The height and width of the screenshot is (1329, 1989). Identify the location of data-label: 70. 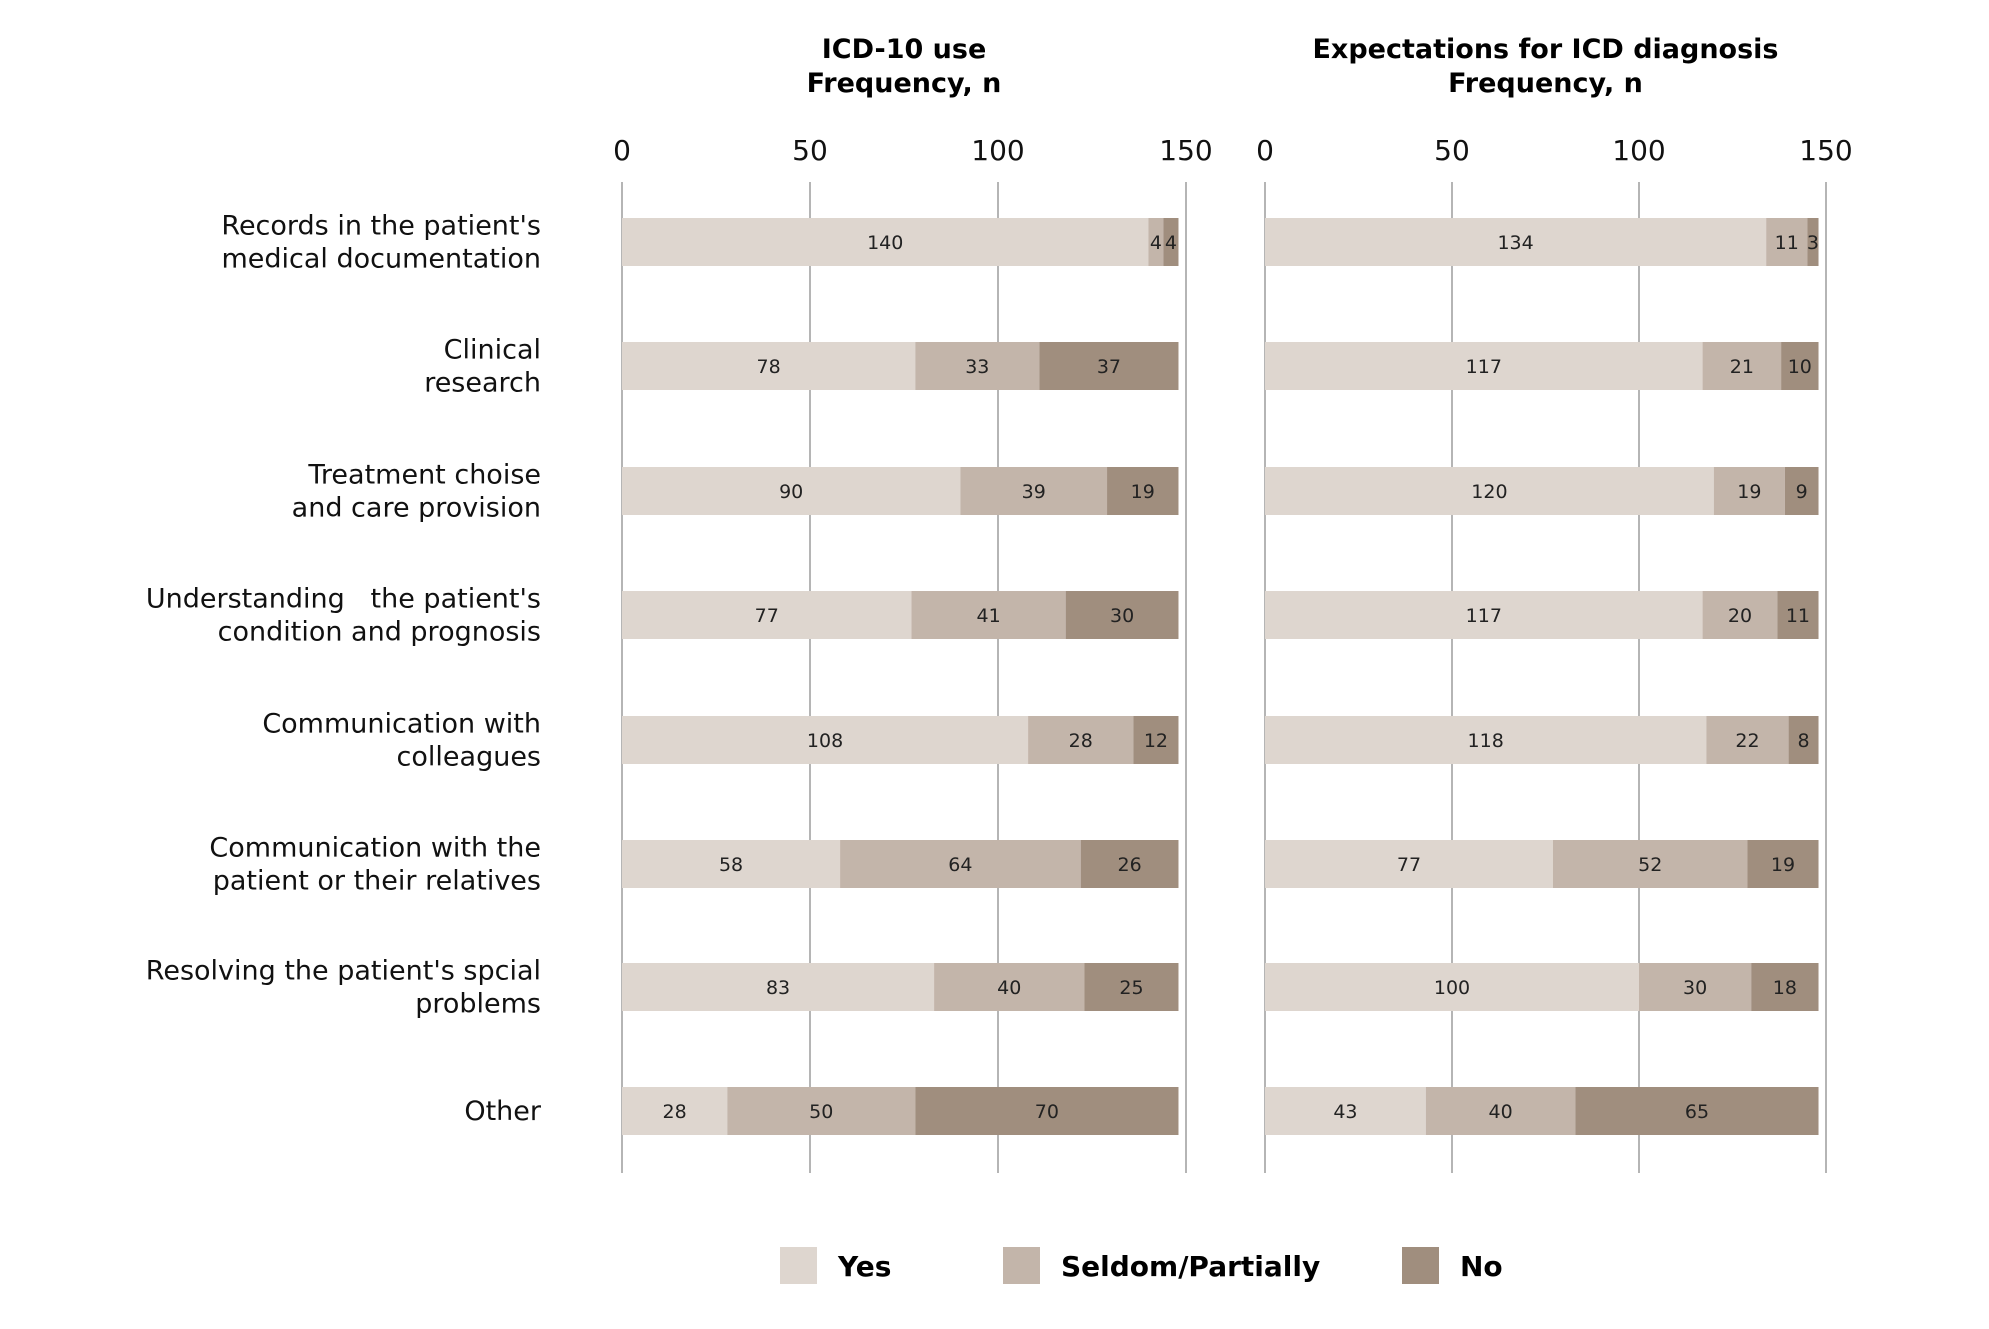
(1047, 1112).